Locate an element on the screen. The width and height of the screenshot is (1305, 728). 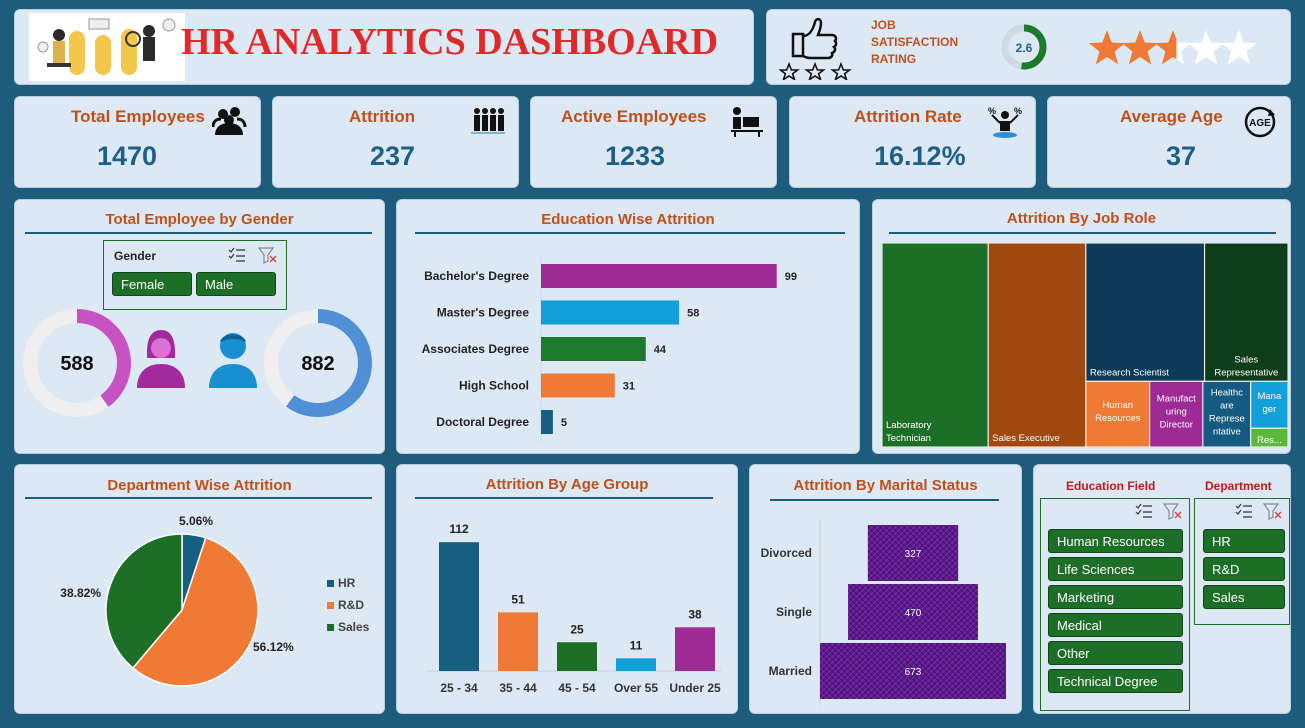
slice-label: 38.82% is located at coordinates (80, 593).